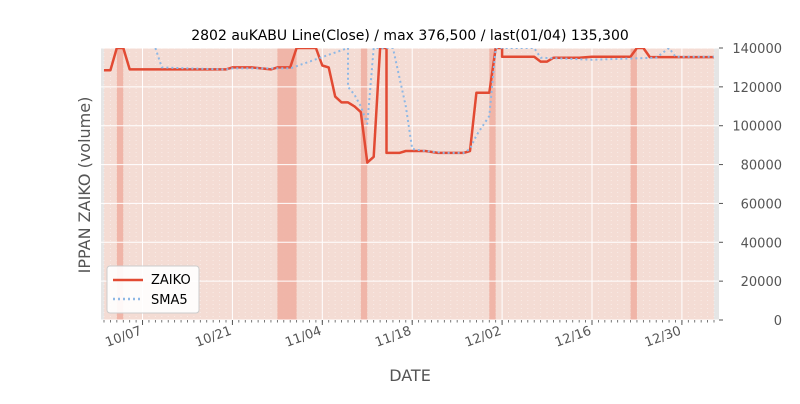 Image resolution: width=800 pixels, height=404 pixels. What do you see at coordinates (778, 321) in the screenshot?
I see `y-tick-label: 0` at bounding box center [778, 321].